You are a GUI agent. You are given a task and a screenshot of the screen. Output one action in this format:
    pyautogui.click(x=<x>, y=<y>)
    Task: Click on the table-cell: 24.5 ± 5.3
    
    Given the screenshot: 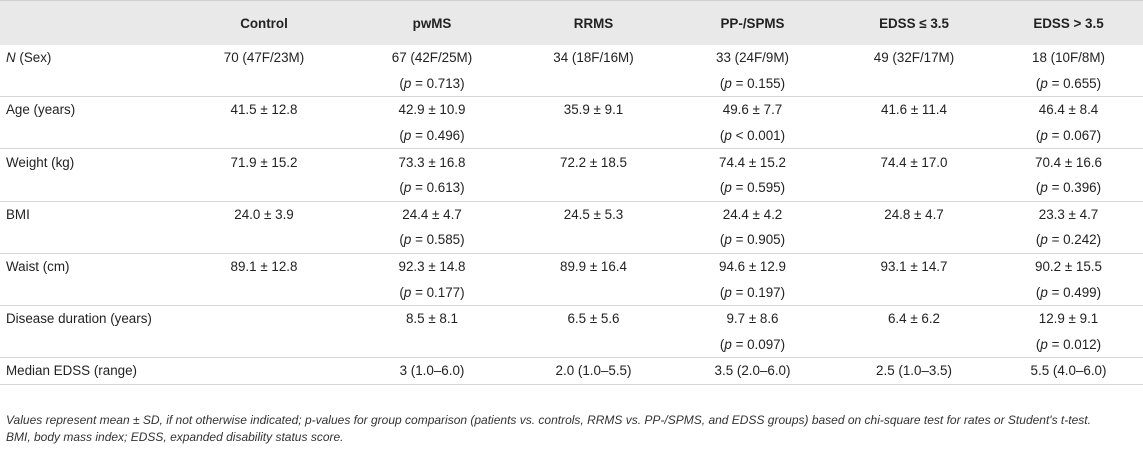 What is the action you would take?
    pyautogui.click(x=593, y=214)
    